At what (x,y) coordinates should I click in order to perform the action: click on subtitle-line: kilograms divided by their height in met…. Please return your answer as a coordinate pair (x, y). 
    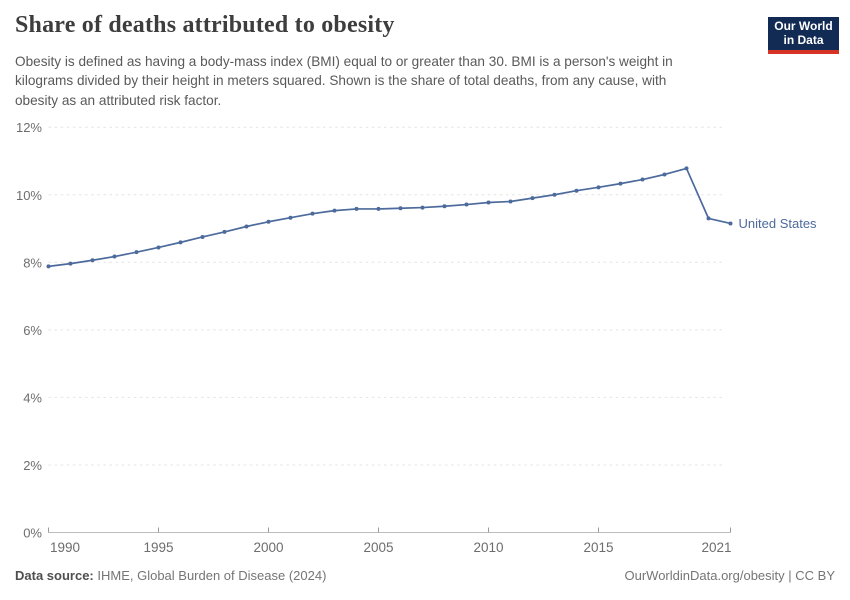
    Looking at the image, I should click on (341, 81).